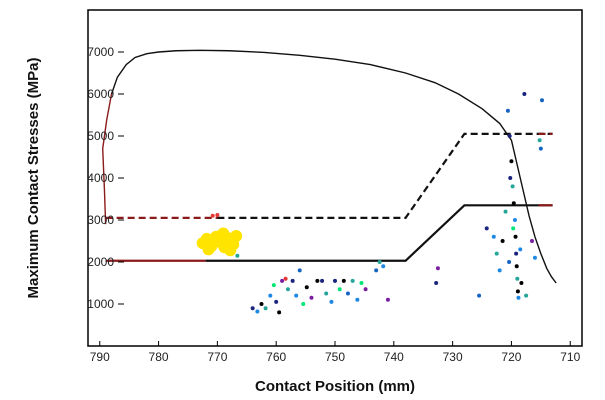  I want to click on x-tick-label: 710, so click(570, 357).